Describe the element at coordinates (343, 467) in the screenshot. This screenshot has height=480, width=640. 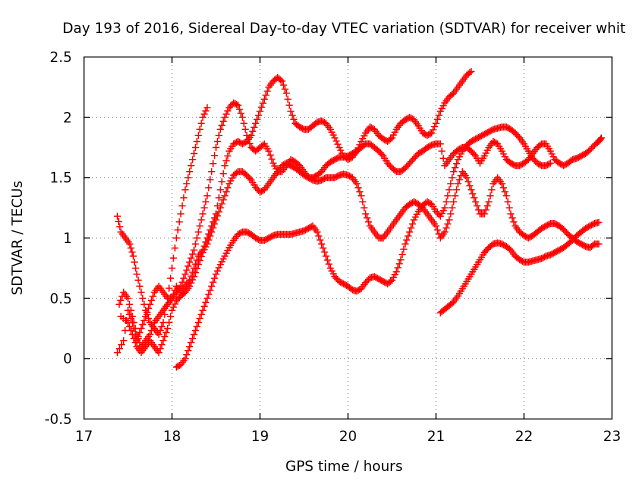
I see `x-axis-label: GPS time / hours` at that location.